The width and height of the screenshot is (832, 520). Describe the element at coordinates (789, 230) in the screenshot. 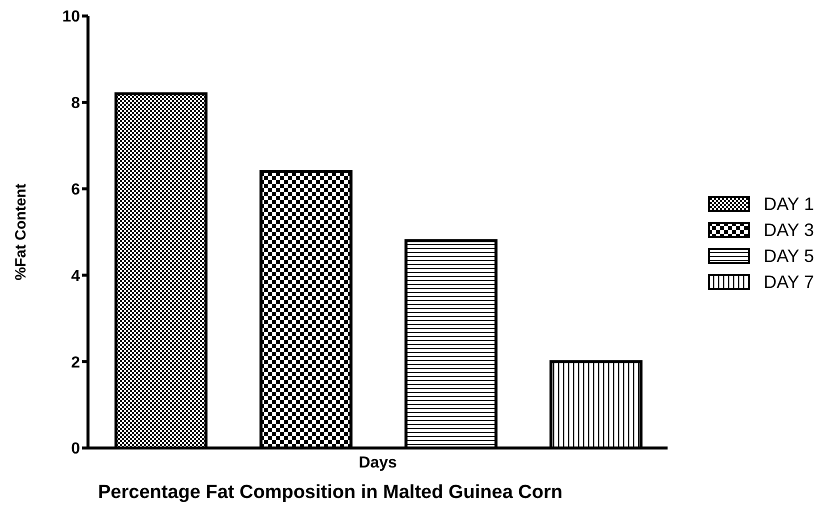

I see `legend-label: DAY 3` at that location.